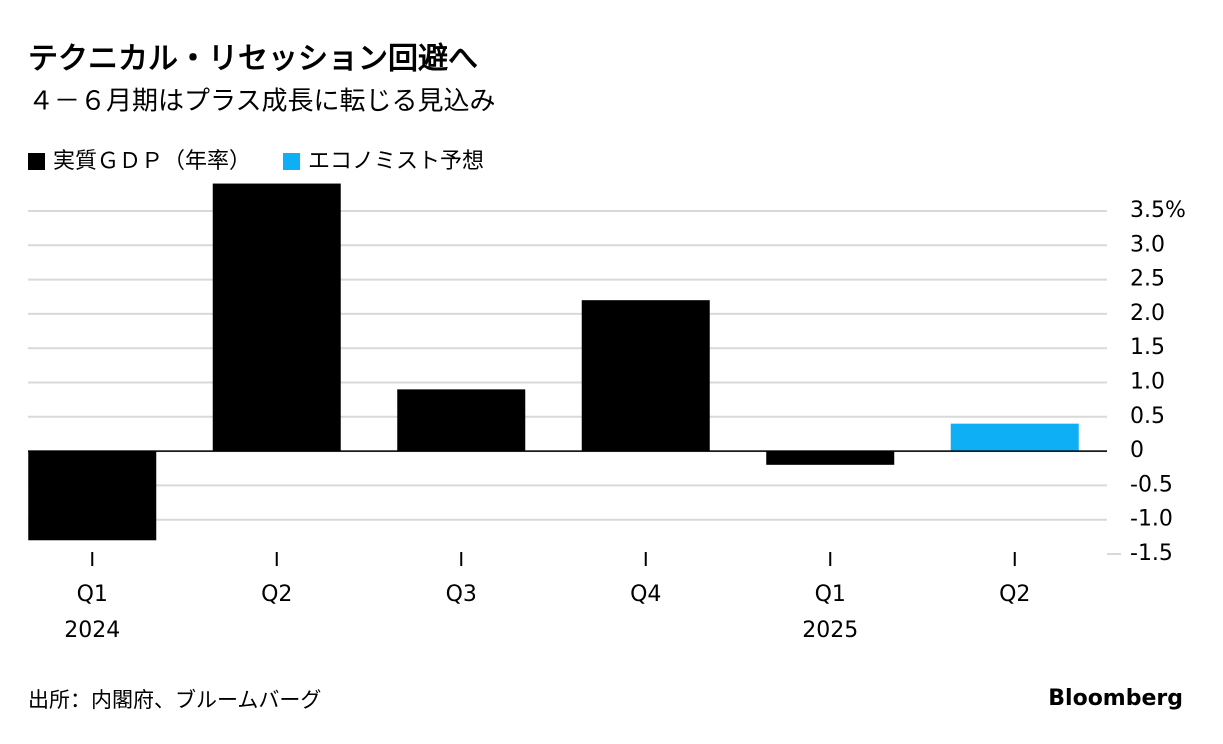 The image size is (1223, 744). I want to click on x-tick-label: Q3, so click(461, 594).